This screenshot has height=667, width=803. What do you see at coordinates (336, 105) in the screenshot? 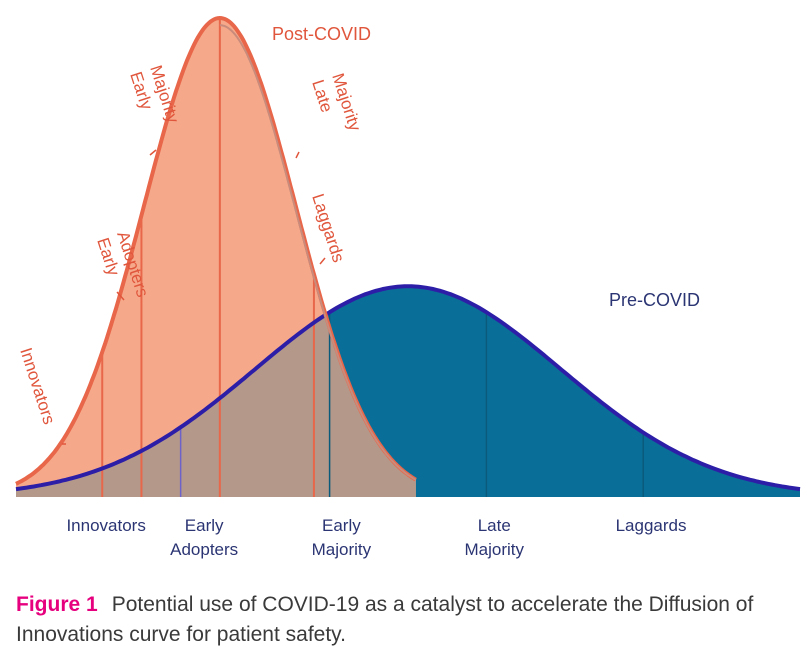
I see `post-covid-annotation: LateMajority` at bounding box center [336, 105].